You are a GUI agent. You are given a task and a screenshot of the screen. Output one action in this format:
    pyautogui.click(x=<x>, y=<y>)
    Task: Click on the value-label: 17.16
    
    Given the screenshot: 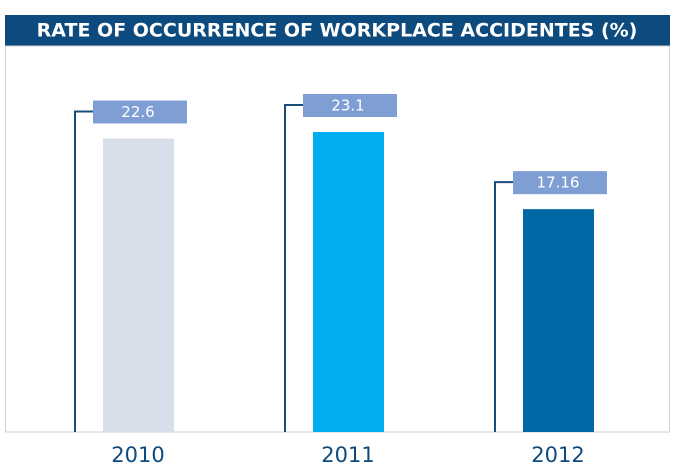 What is the action you would take?
    pyautogui.click(x=558, y=183)
    